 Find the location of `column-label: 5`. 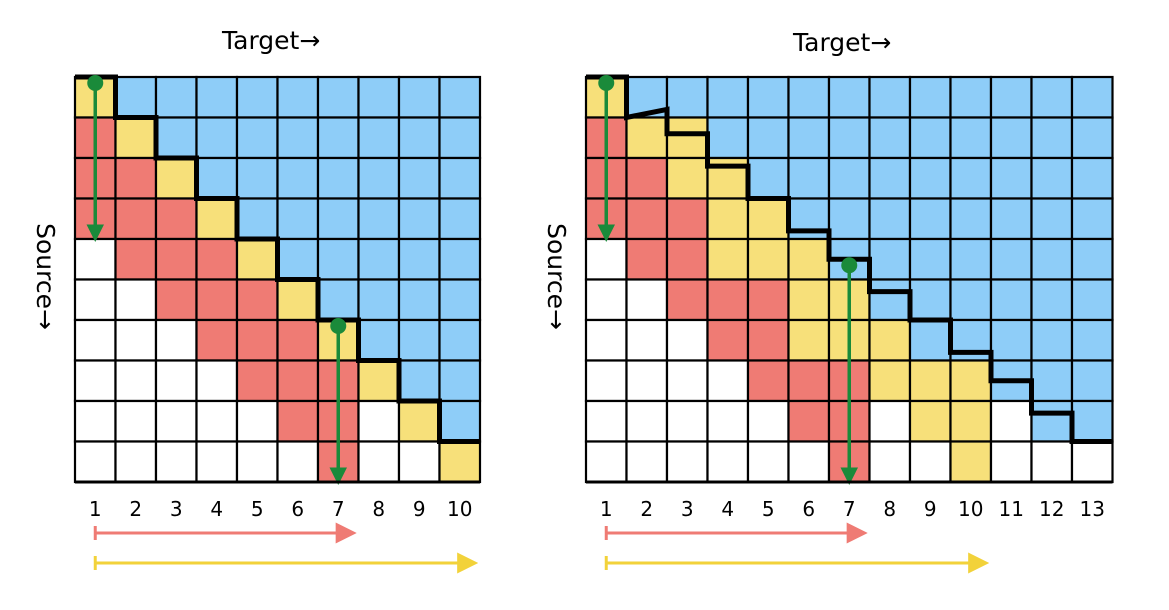

column-label: 5 is located at coordinates (768, 509).